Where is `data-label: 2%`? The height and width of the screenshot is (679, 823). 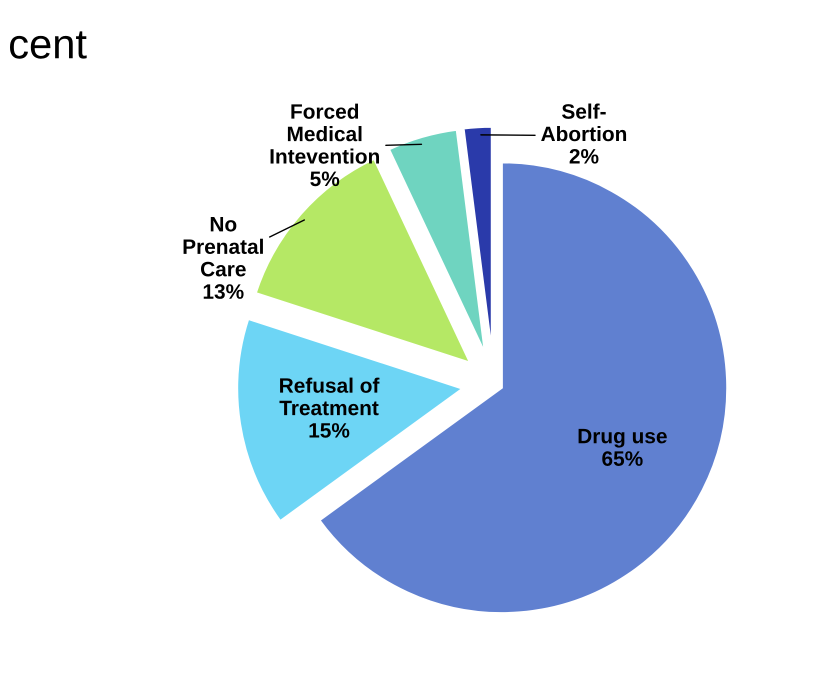
data-label: 2% is located at coordinates (584, 156).